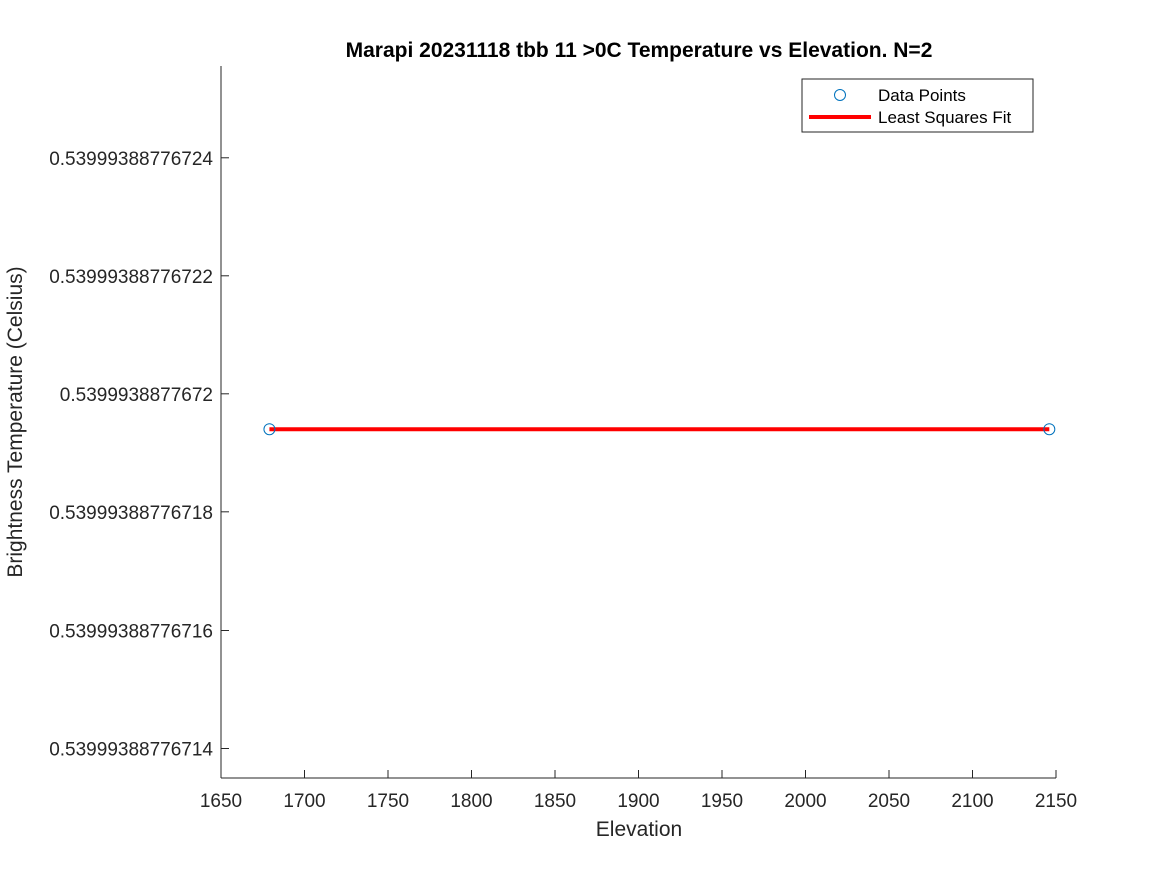 The image size is (1167, 875). What do you see at coordinates (972, 801) in the screenshot?
I see `x-tick-label: 2100` at bounding box center [972, 801].